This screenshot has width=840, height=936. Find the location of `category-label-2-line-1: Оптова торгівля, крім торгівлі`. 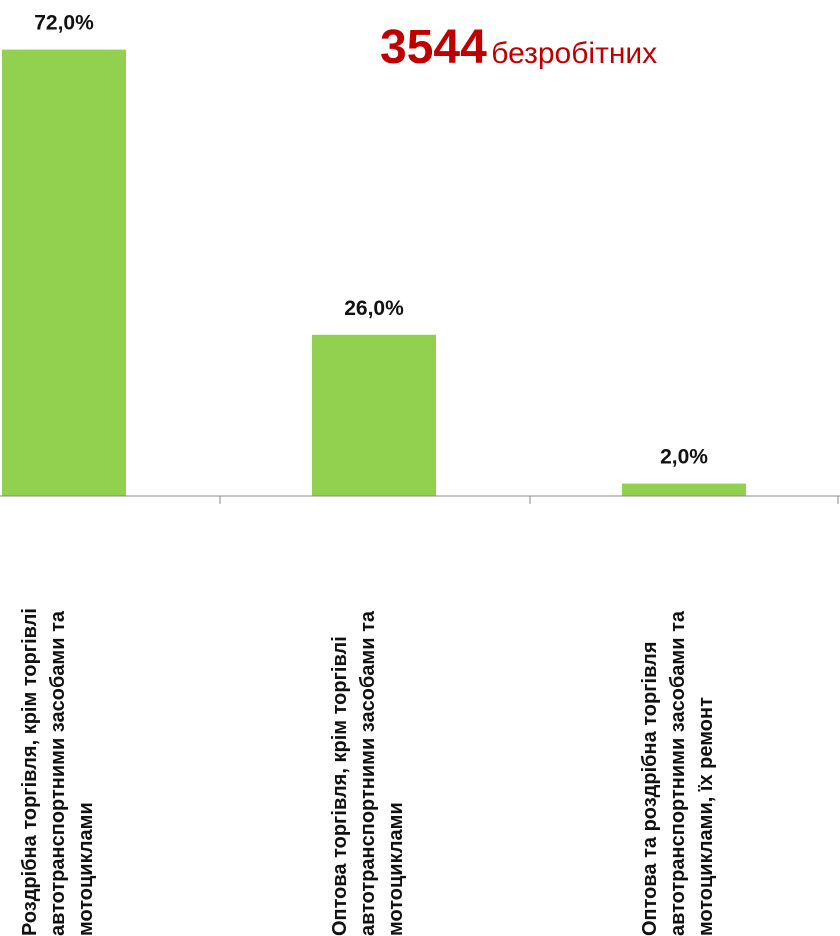

category-label-2-line-1: Оптова торгівля, крім торгівлі is located at coordinates (340, 786).